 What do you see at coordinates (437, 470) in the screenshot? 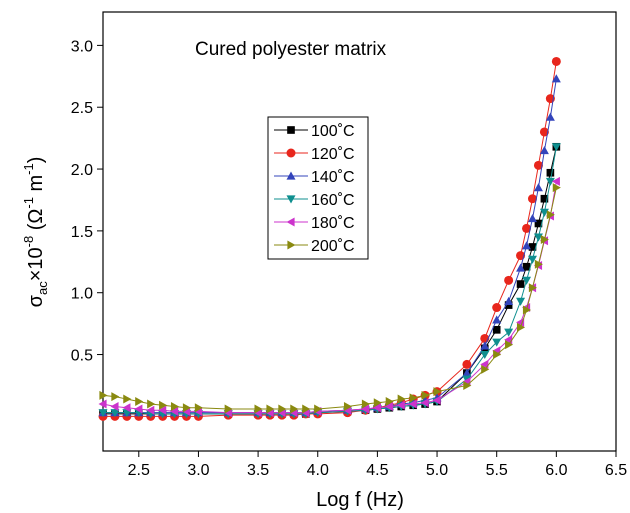
I see `x-tick-label: 5.0` at bounding box center [437, 470].